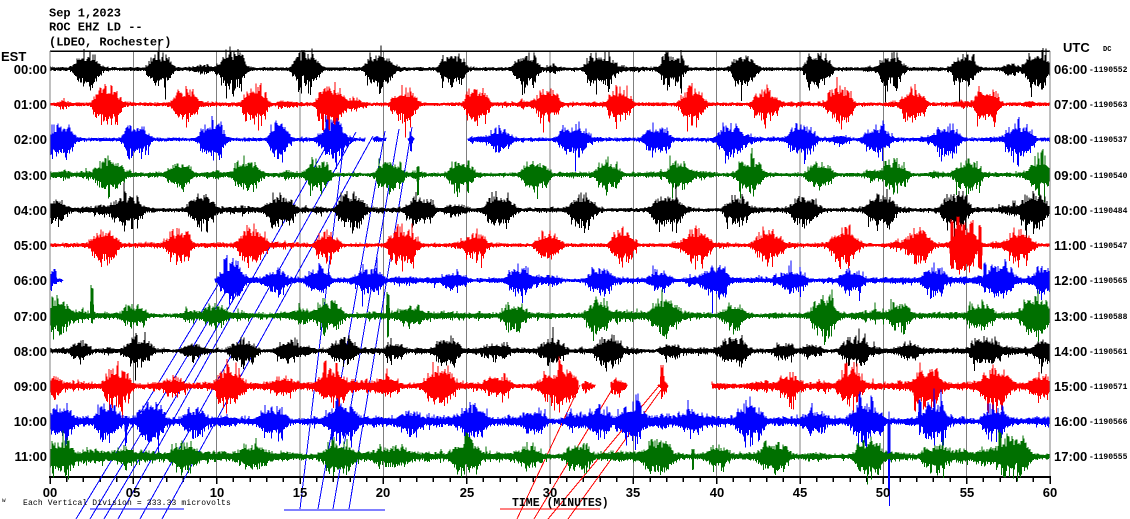 This screenshot has width=1130, height=519. I want to click on svg-text: 00, so click(50, 492).